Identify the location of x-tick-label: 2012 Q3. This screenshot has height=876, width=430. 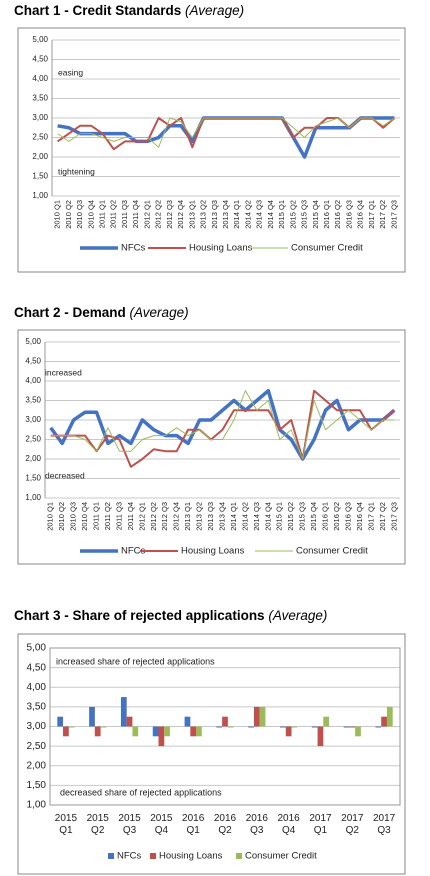
(169, 214).